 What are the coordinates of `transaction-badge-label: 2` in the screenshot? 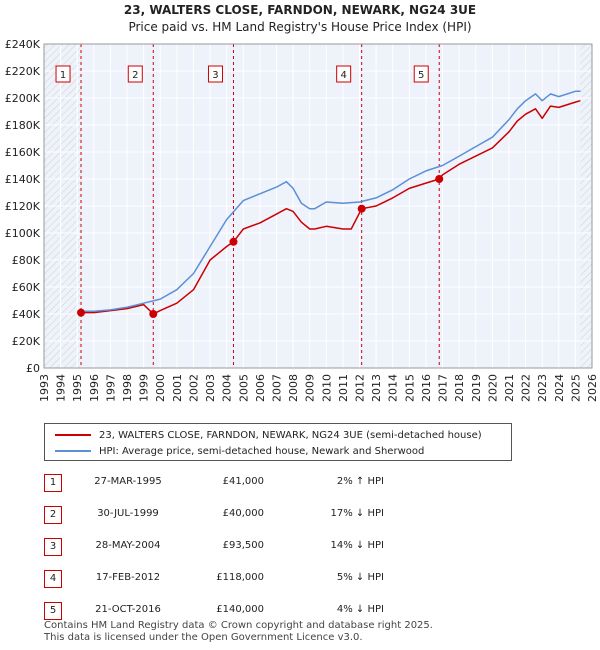 It's located at (135, 75).